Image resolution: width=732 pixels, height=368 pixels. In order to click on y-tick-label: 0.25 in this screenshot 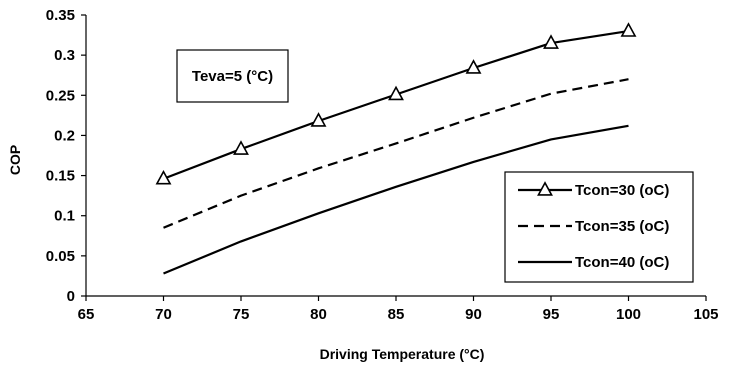, I will do `click(60, 95)`.